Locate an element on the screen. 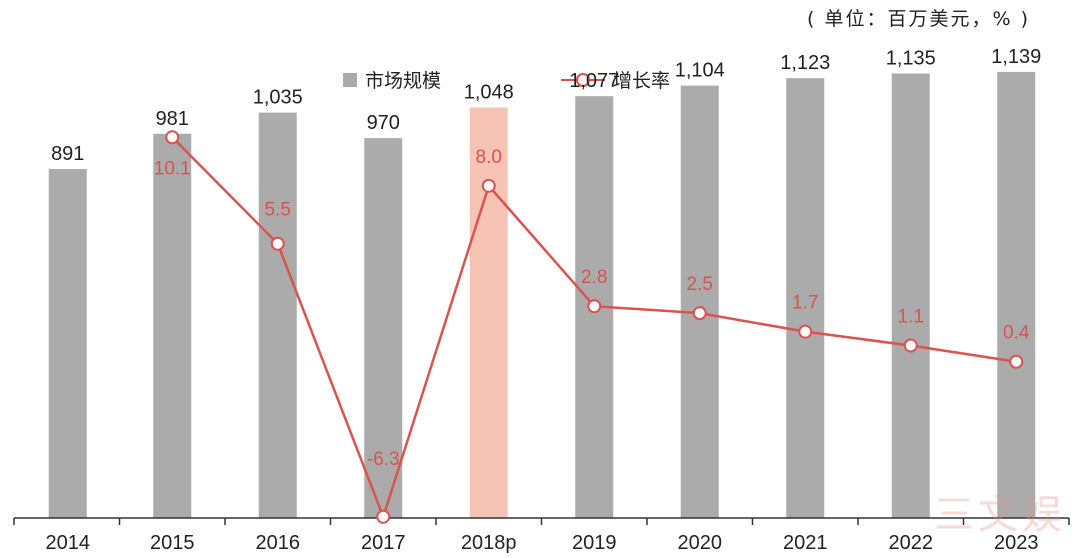 Image resolution: width=1080 pixels, height=558 pixels. x-tick-label-2015: 2015 is located at coordinates (172, 543).